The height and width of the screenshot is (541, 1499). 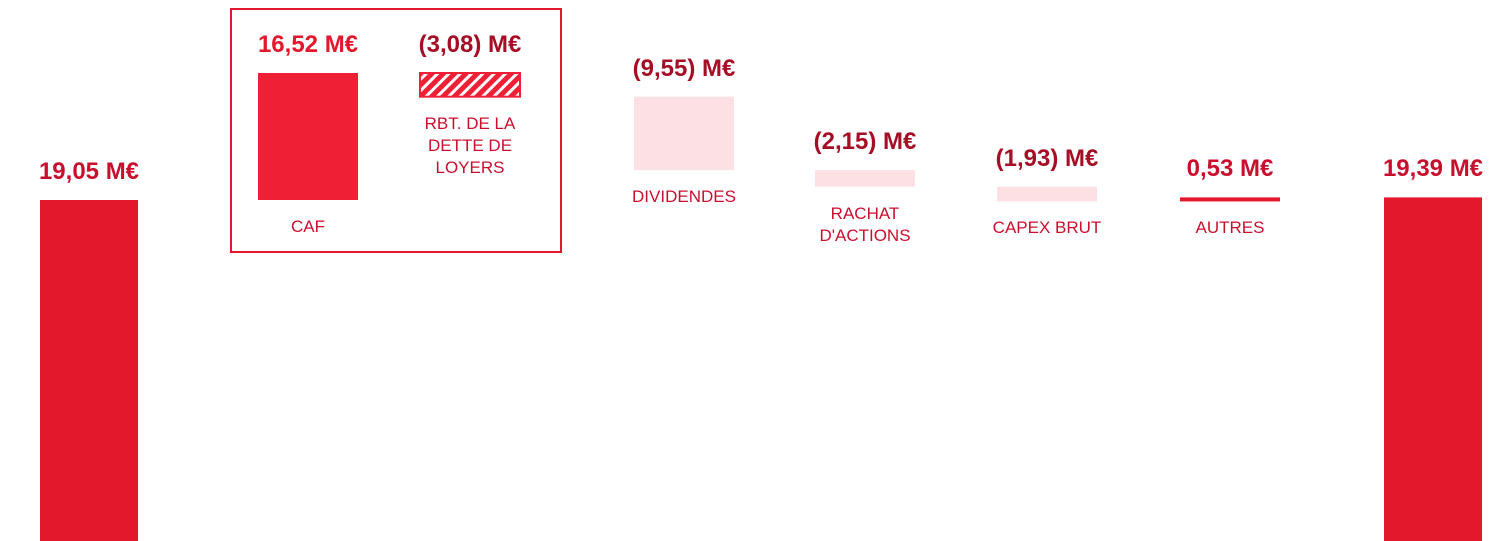 What do you see at coordinates (470, 44) in the screenshot?
I see `value-label: (3,08) M€` at bounding box center [470, 44].